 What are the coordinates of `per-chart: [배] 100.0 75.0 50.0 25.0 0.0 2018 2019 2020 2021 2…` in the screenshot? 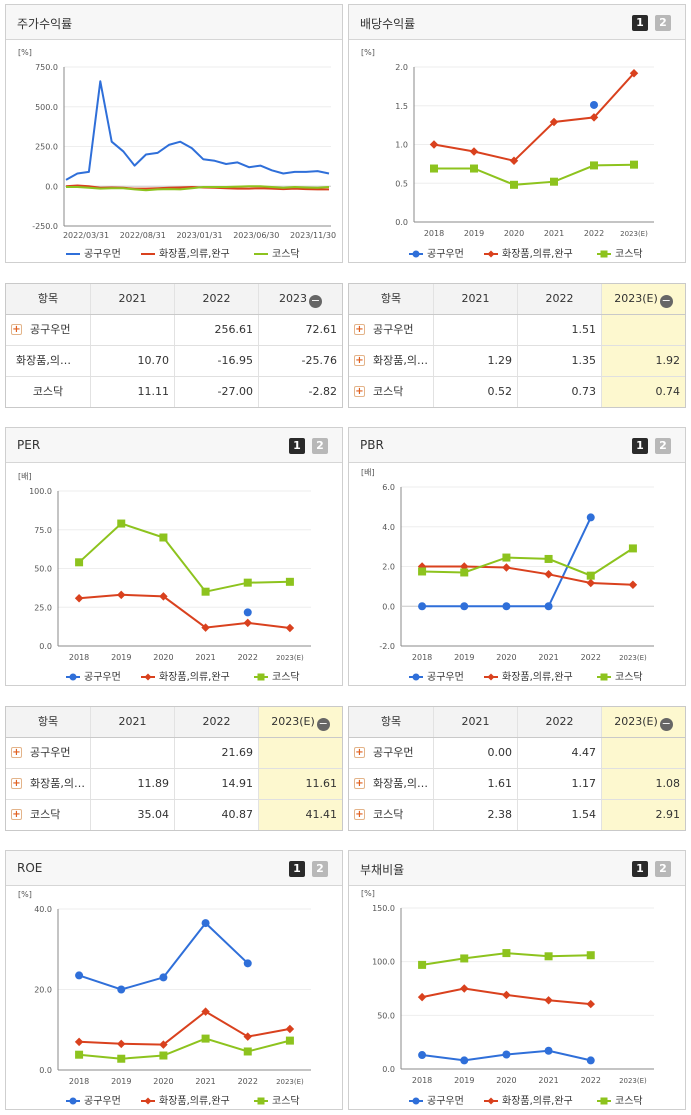 It's located at (164, 577).